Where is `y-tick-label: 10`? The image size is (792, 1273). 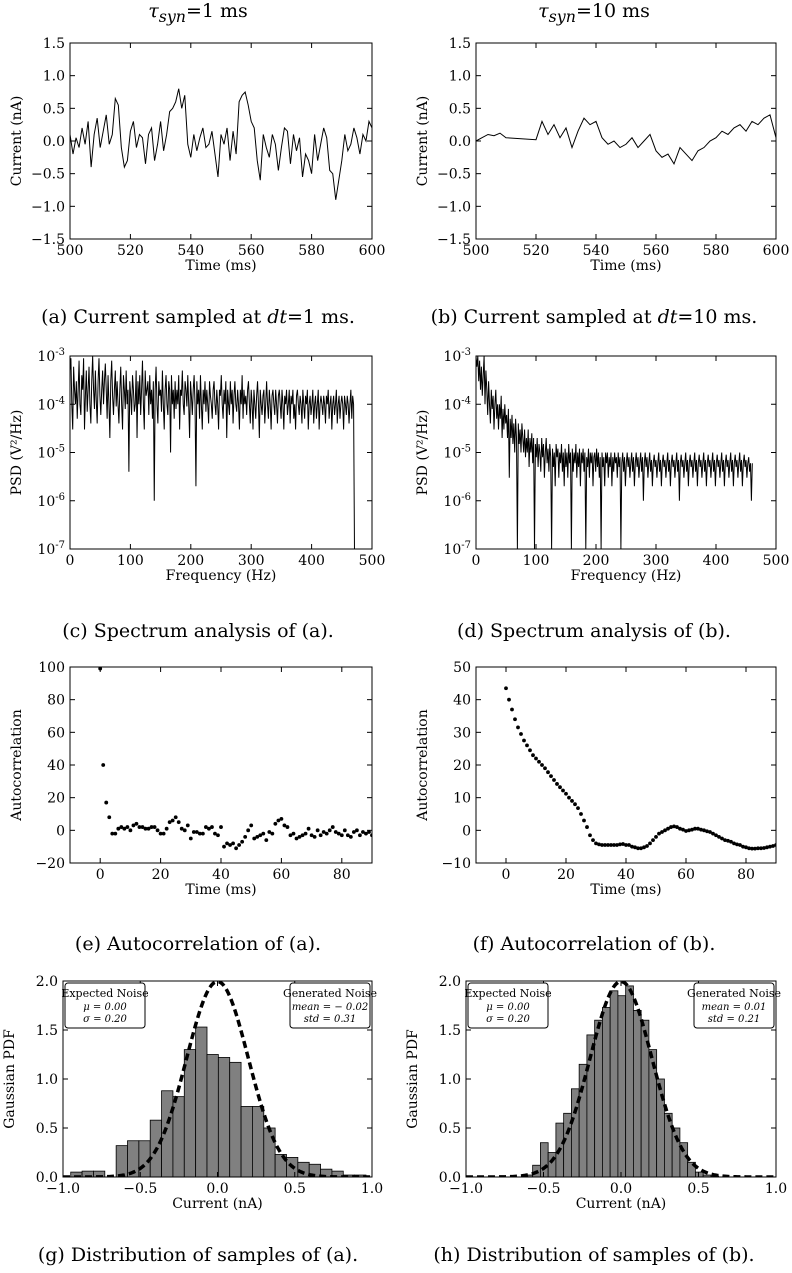 y-tick-label: 10 is located at coordinates (462, 799).